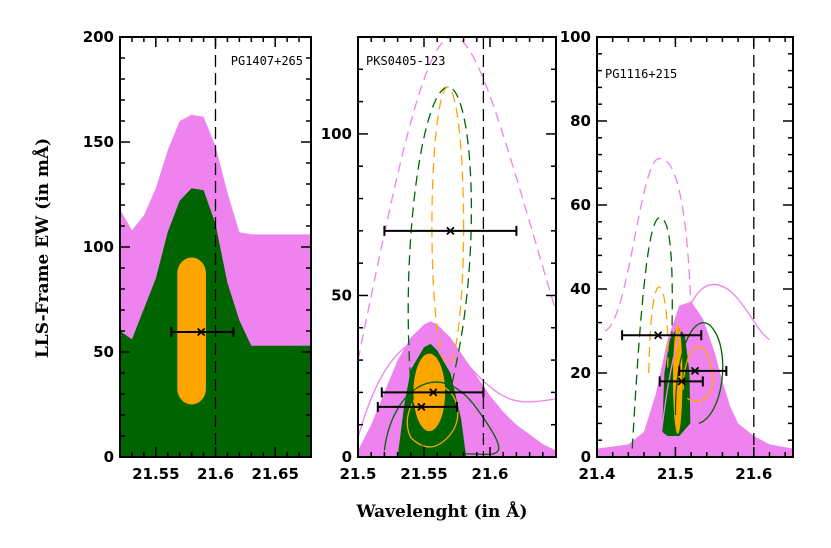 This screenshot has height=548, width=831. Describe the element at coordinates (596, 474) in the screenshot. I see `x-tick-label: 21.4` at that location.